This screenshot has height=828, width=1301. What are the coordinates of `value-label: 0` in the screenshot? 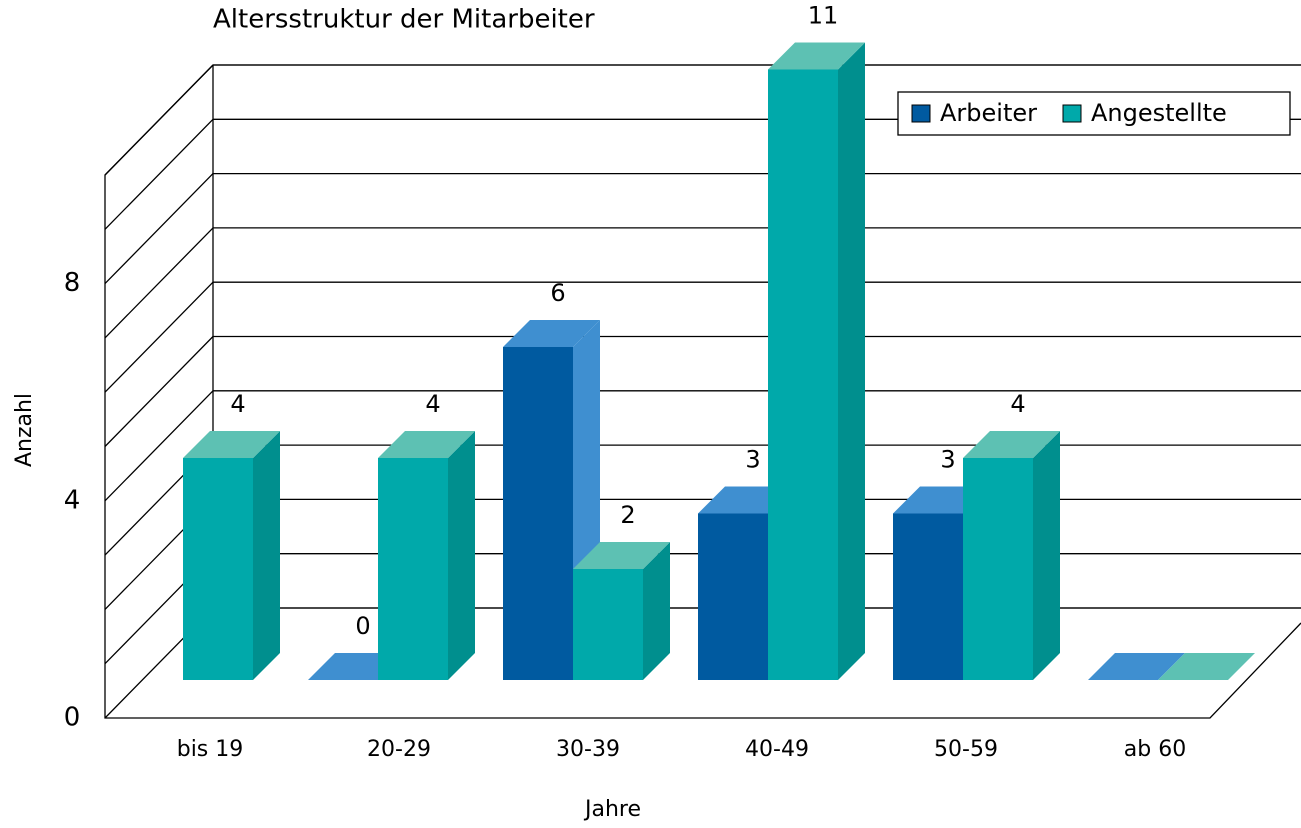 It's located at (362, 626).